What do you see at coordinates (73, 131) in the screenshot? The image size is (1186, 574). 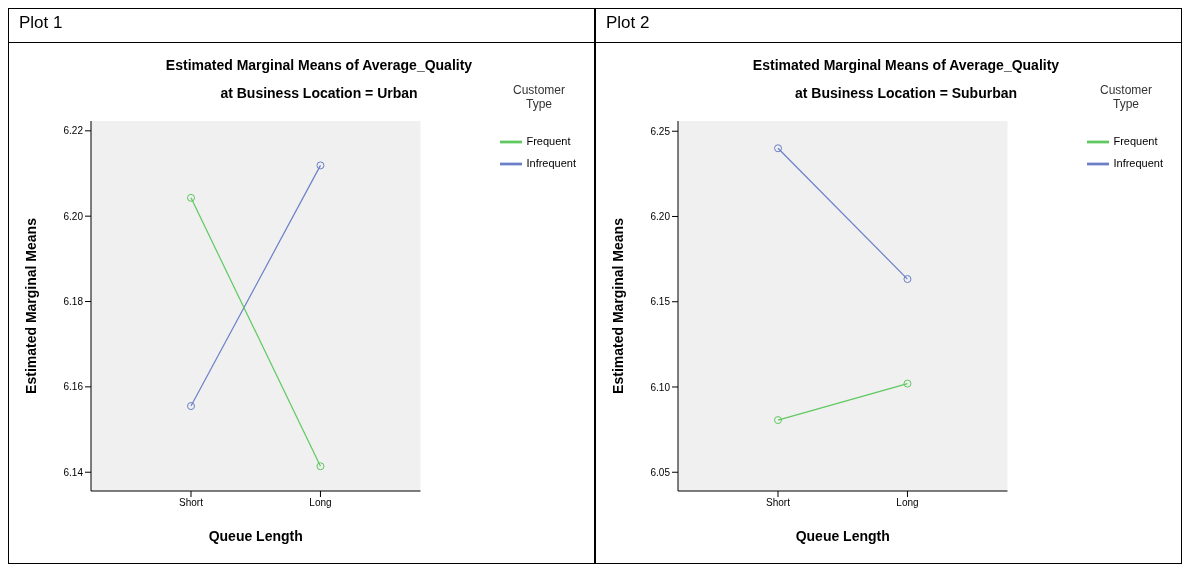 I see `y-tick-label: 6.22` at bounding box center [73, 131].